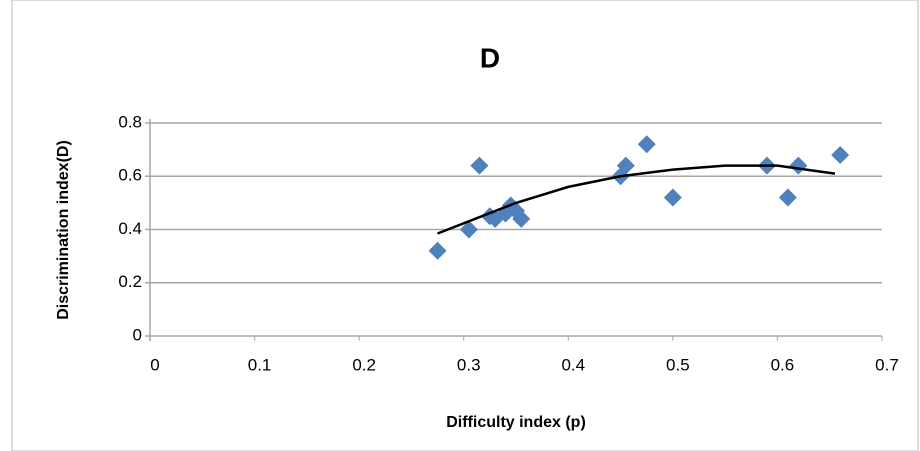 The height and width of the screenshot is (451, 920). Describe the element at coordinates (130, 121) in the screenshot. I see `y-tick-label: 0.8` at that location.